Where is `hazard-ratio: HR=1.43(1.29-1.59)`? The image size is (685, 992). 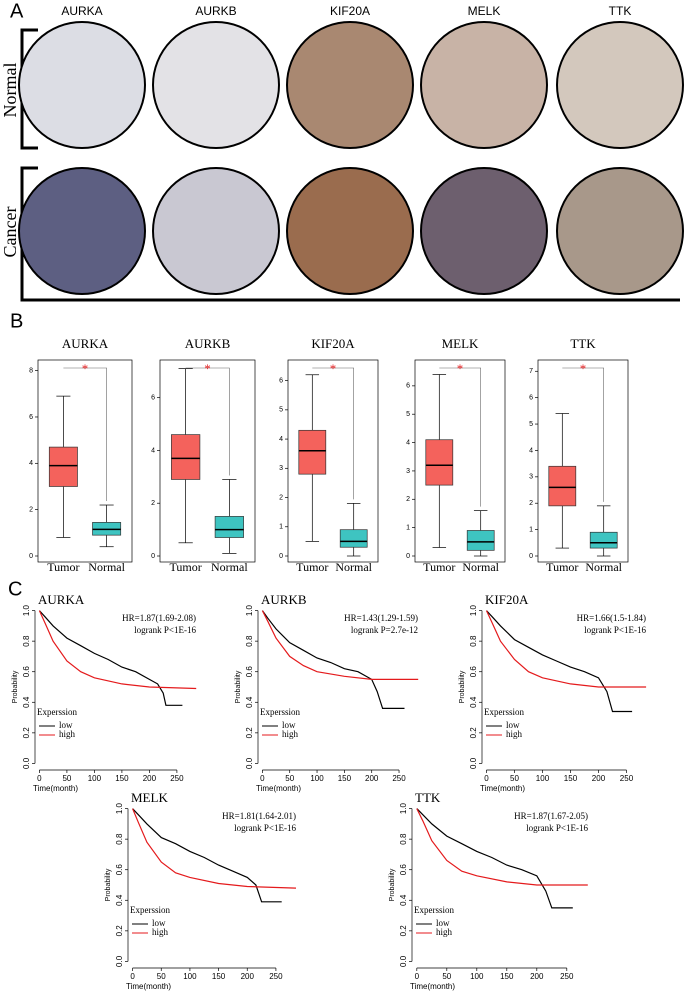 hazard-ratio: HR=1.43(1.29-1.59) is located at coordinates (381, 618).